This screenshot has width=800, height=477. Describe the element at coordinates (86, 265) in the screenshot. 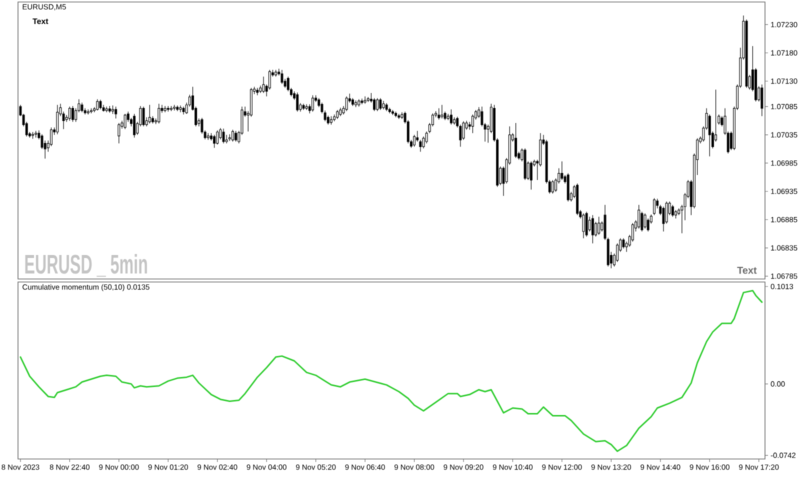

I see `annotation: EURUSD _ 5min` at that location.